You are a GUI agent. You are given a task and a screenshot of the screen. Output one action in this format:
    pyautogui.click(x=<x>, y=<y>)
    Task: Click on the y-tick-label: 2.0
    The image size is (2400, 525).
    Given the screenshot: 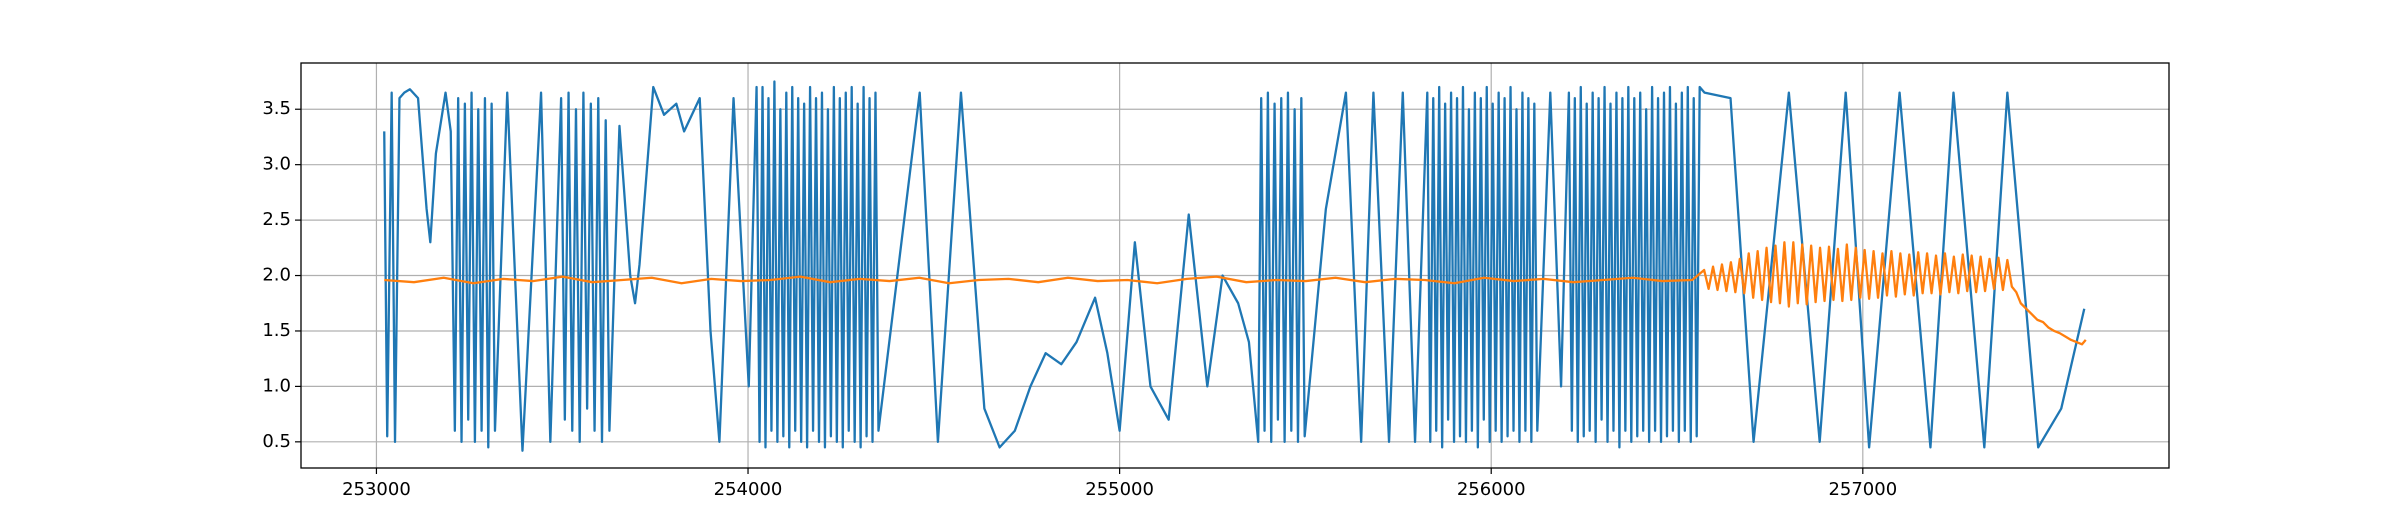 What is the action you would take?
    pyautogui.click(x=276, y=275)
    